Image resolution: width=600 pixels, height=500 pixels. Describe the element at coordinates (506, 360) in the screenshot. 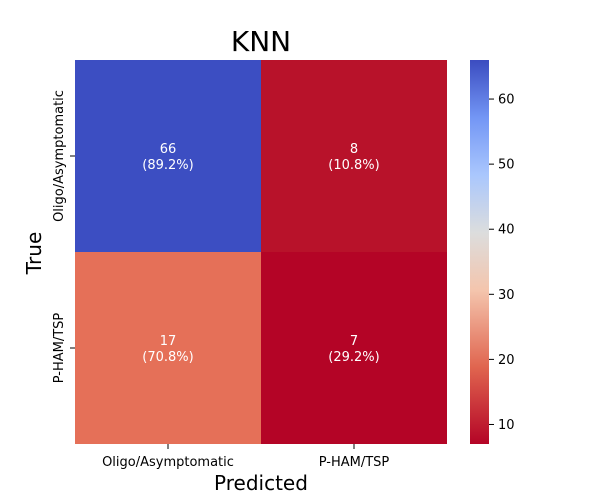

I see `colorbar-tick-label: 20` at that location.